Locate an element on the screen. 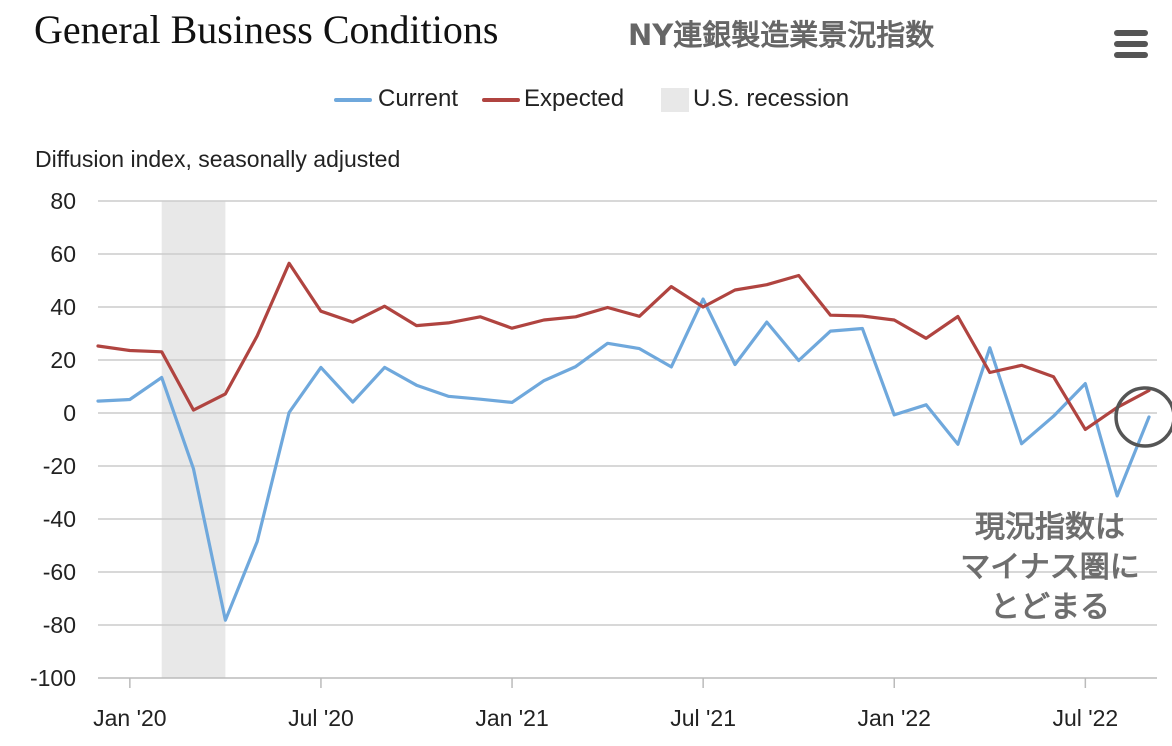 This screenshot has width=1172, height=746. y-tick-label: -100 is located at coordinates (53, 678).